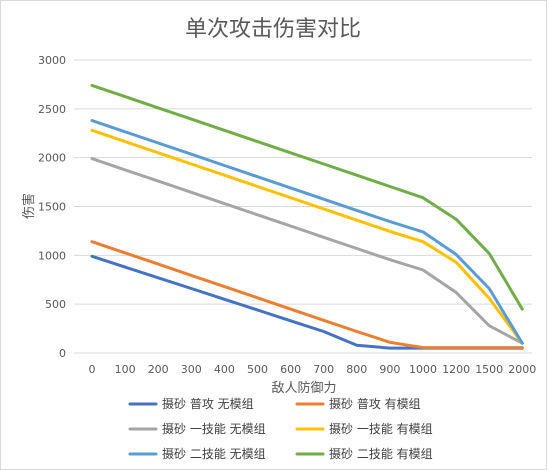 The image size is (547, 470). What do you see at coordinates (303, 388) in the screenshot?
I see `x-axis-label: 敌人防御力` at bounding box center [303, 388].